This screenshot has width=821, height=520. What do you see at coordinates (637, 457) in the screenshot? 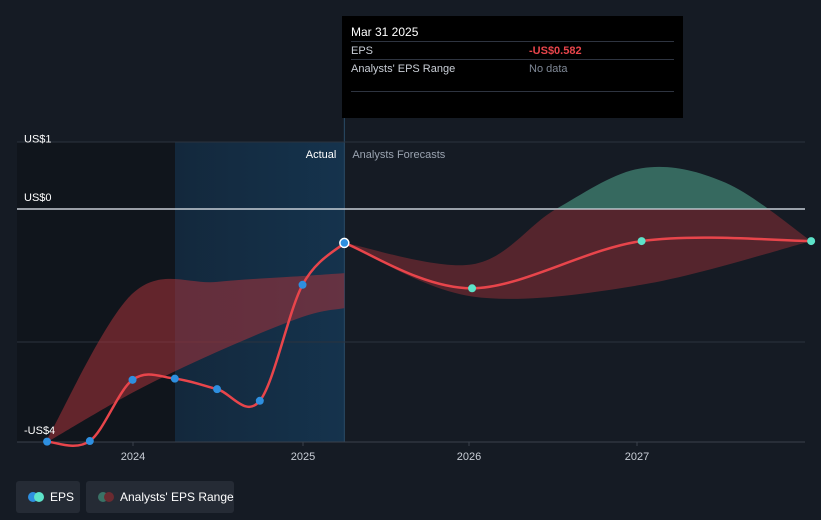
I see `x-tick-label-3: 2027` at bounding box center [637, 457].